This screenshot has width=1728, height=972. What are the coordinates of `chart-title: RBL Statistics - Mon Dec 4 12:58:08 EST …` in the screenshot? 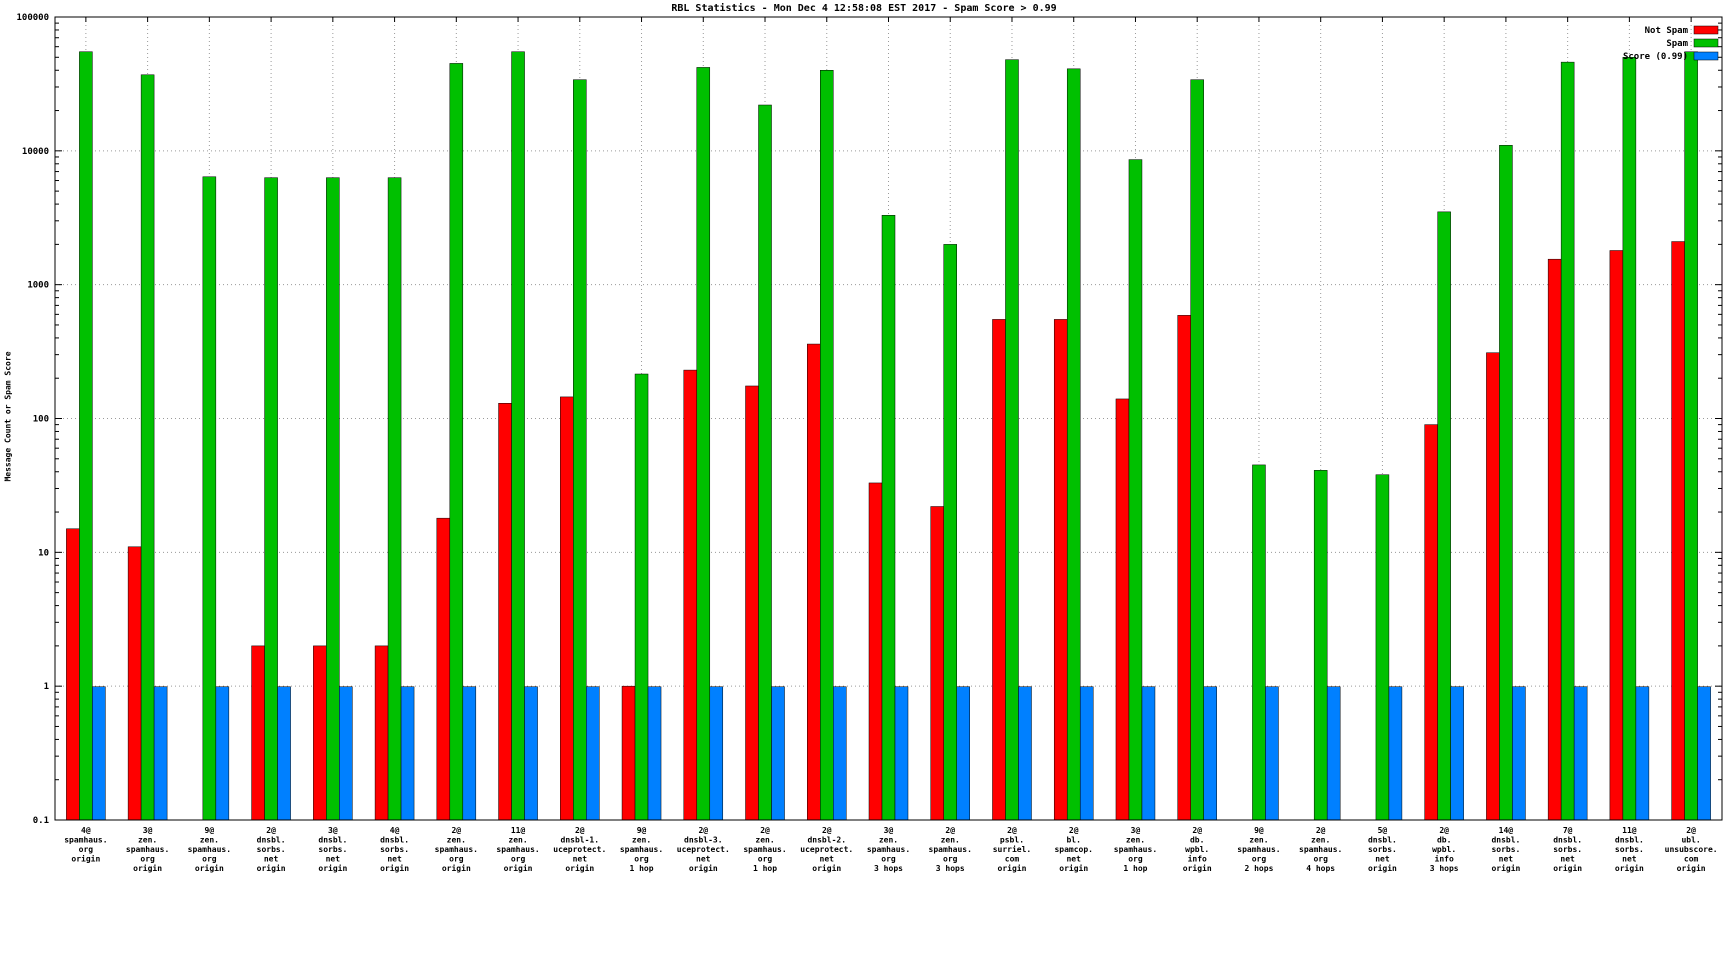 It's located at (864, 8).